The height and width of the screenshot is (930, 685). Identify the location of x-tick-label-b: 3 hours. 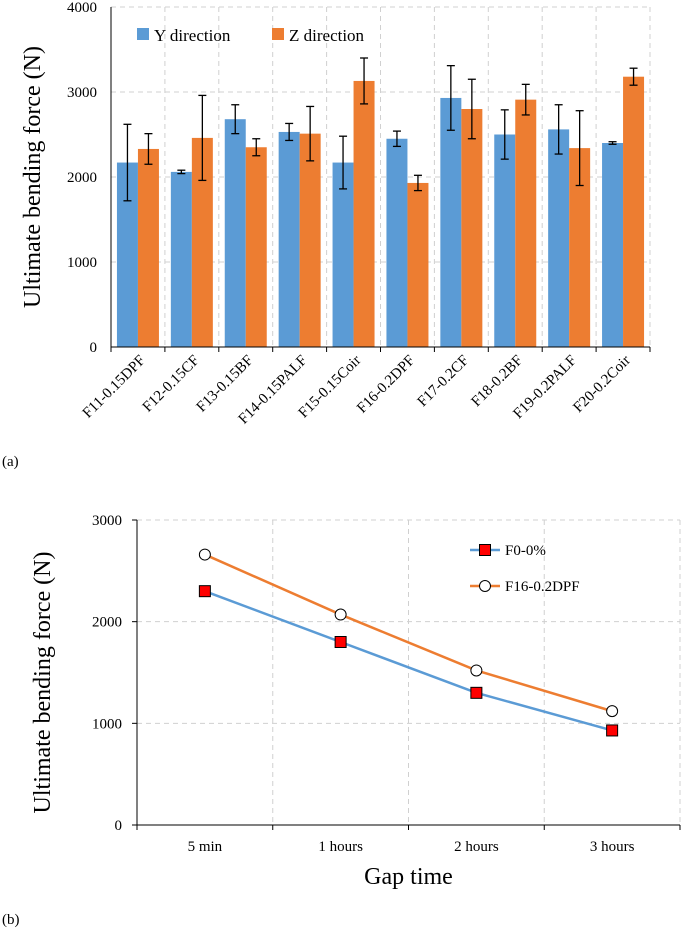
(612, 847).